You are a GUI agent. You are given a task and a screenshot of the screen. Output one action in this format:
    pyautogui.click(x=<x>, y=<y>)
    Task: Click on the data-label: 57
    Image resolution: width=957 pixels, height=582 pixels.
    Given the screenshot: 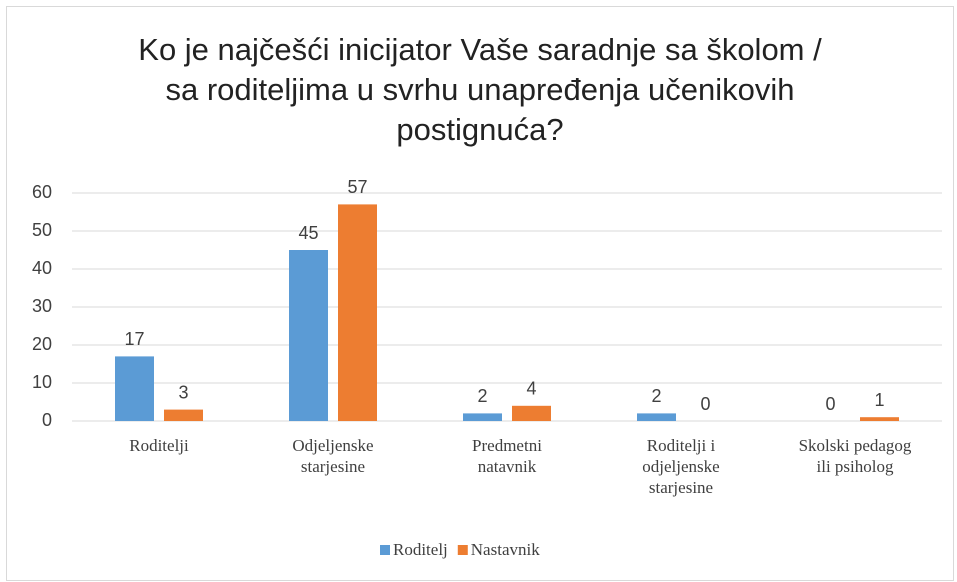 What is the action you would take?
    pyautogui.click(x=357, y=187)
    